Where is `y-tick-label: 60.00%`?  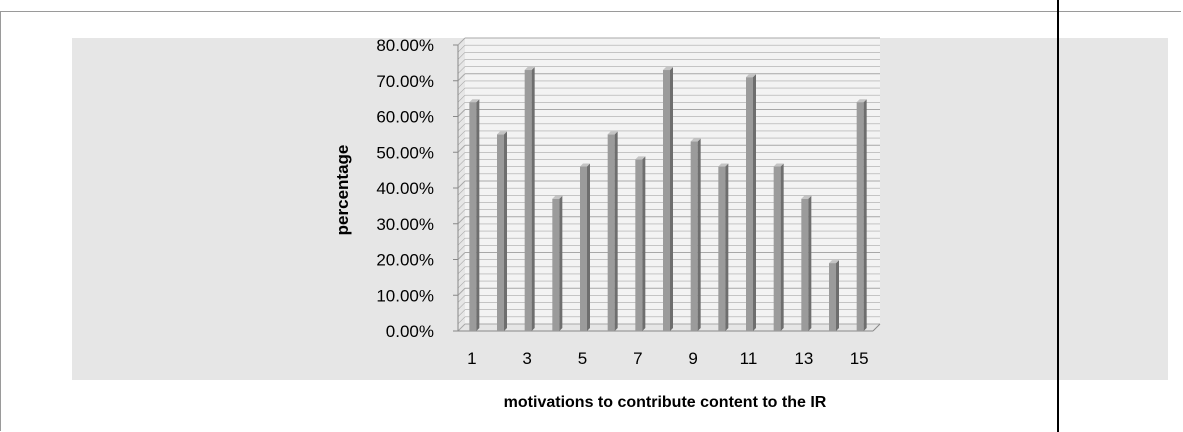 y-tick-label: 60.00% is located at coordinates (405, 117).